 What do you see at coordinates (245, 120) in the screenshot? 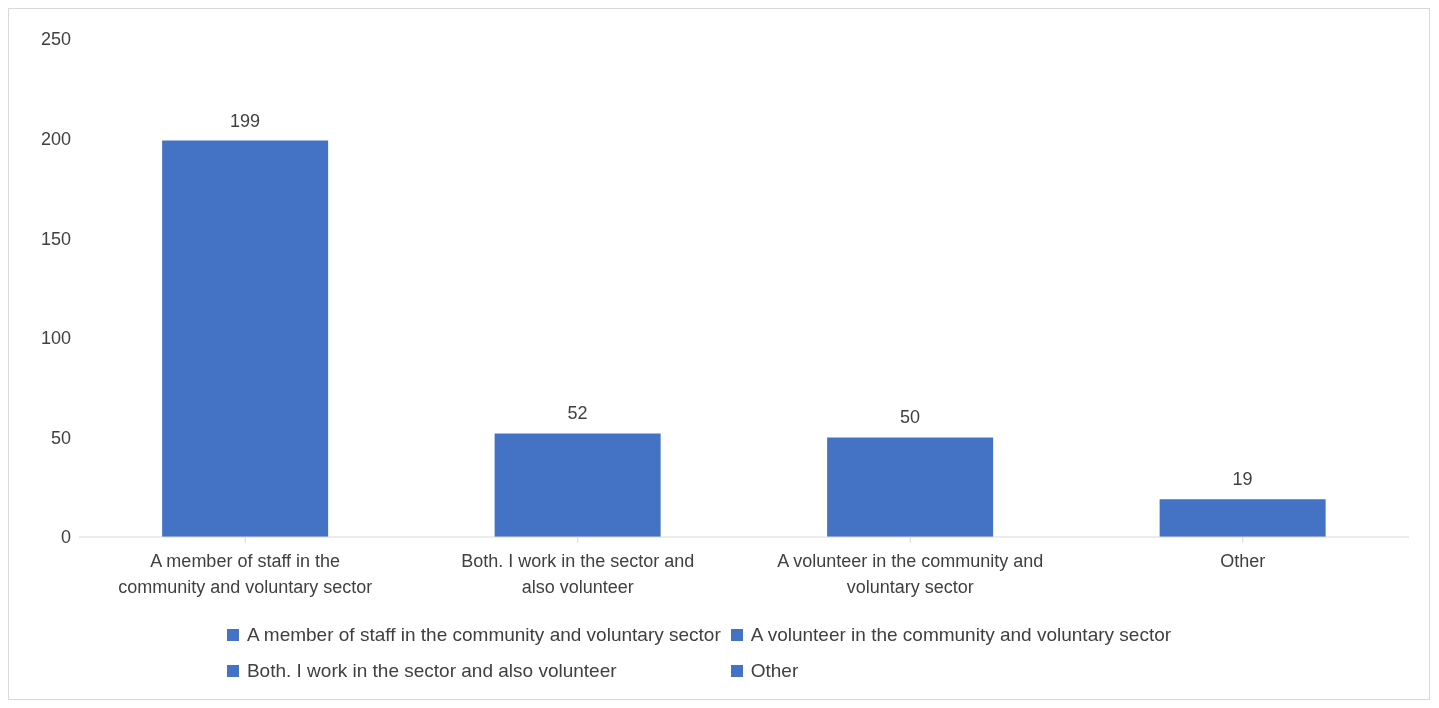
I see `data-label: 199` at bounding box center [245, 120].